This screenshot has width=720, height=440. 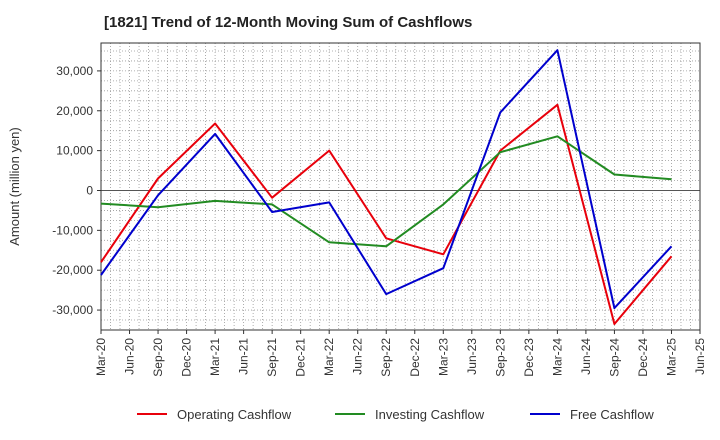 I want to click on x-tick-label: Jun-21, so click(x=244, y=356).